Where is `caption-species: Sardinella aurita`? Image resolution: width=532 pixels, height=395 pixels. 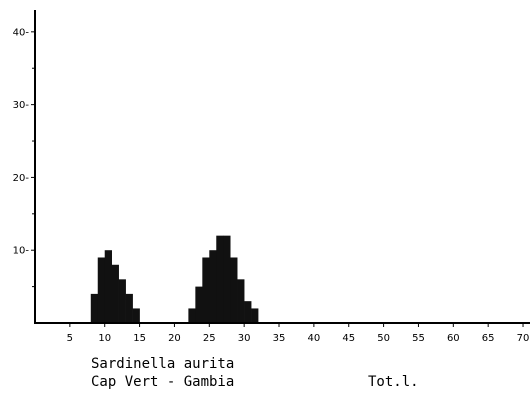
caption-species: Sardinella aurita is located at coordinates (163, 364).